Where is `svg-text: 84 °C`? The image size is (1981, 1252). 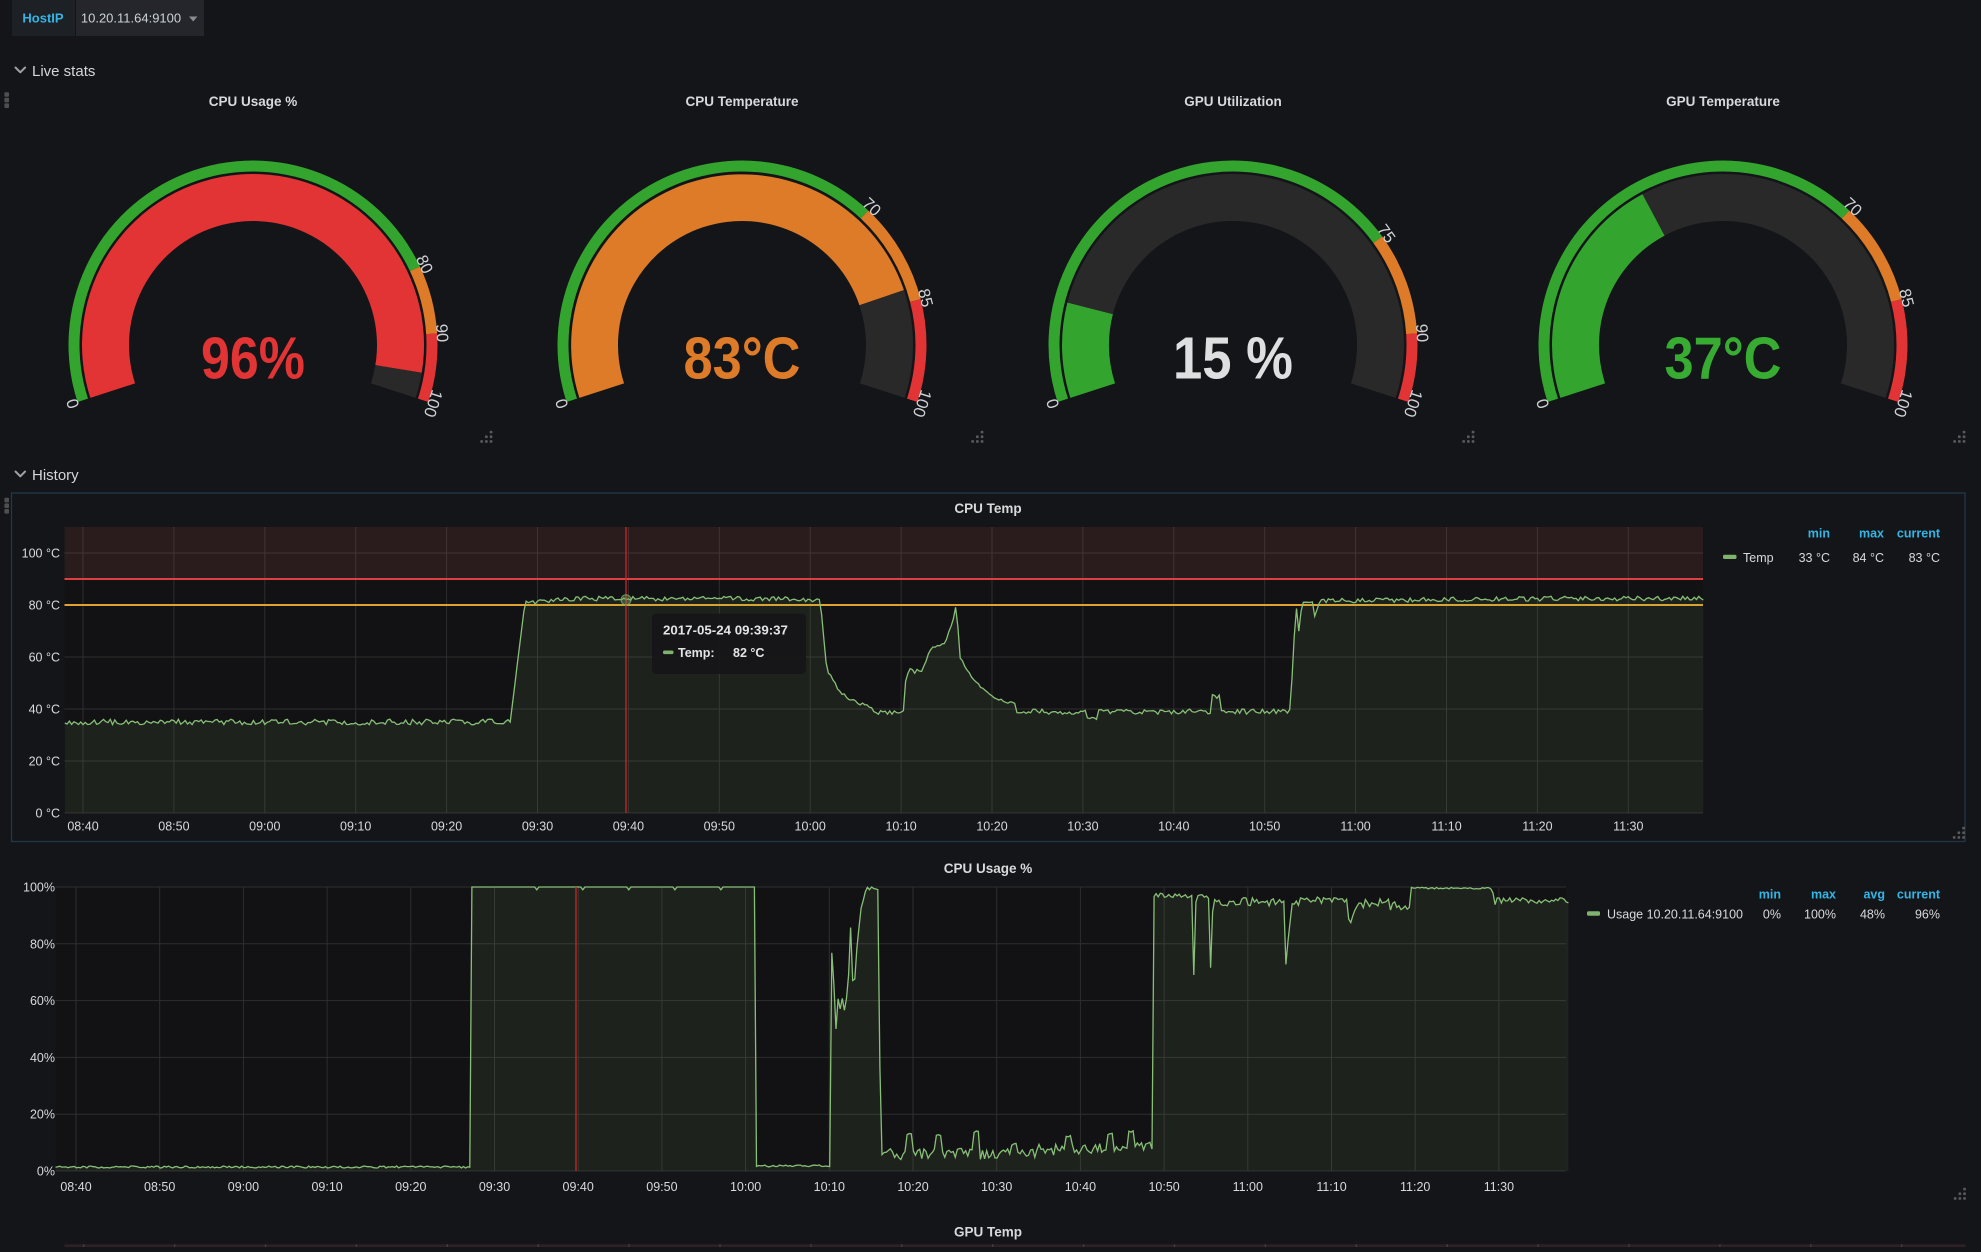
svg-text: 84 °C is located at coordinates (1868, 558).